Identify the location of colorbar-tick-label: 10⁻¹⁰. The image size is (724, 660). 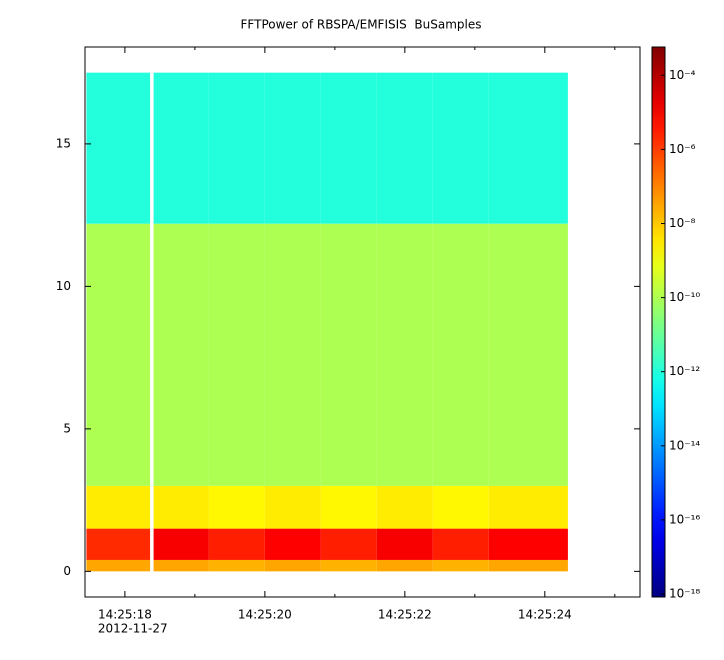
(684, 297).